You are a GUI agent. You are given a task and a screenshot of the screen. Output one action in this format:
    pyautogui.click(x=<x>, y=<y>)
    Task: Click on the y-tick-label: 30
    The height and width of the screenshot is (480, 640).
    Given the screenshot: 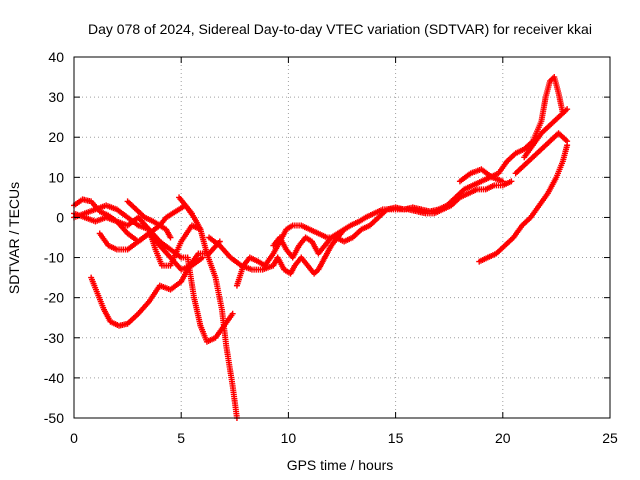 What is the action you would take?
    pyautogui.click(x=56, y=97)
    